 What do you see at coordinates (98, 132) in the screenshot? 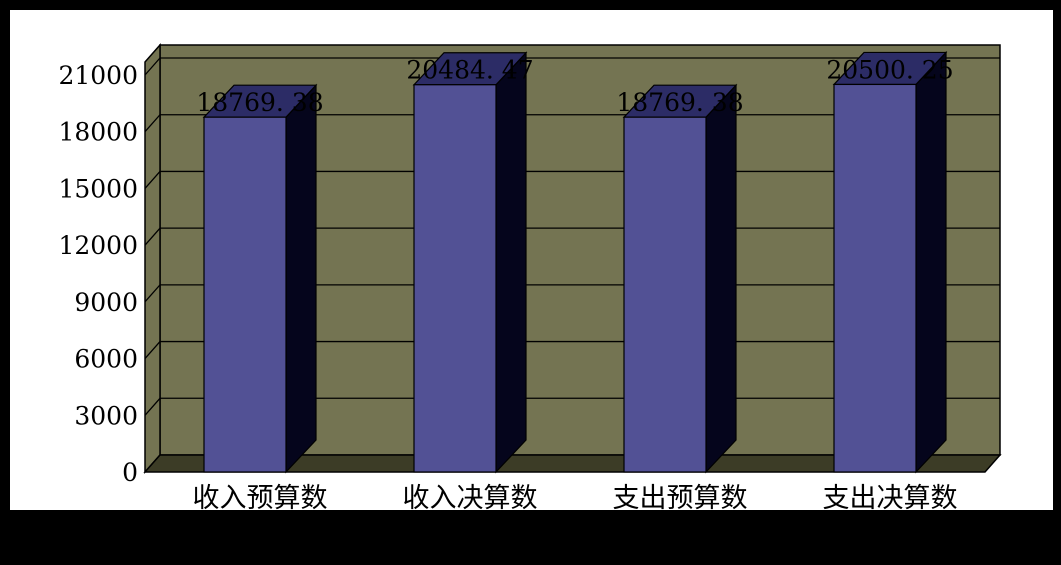
I see `y-tick-label: 18000` at bounding box center [98, 132].